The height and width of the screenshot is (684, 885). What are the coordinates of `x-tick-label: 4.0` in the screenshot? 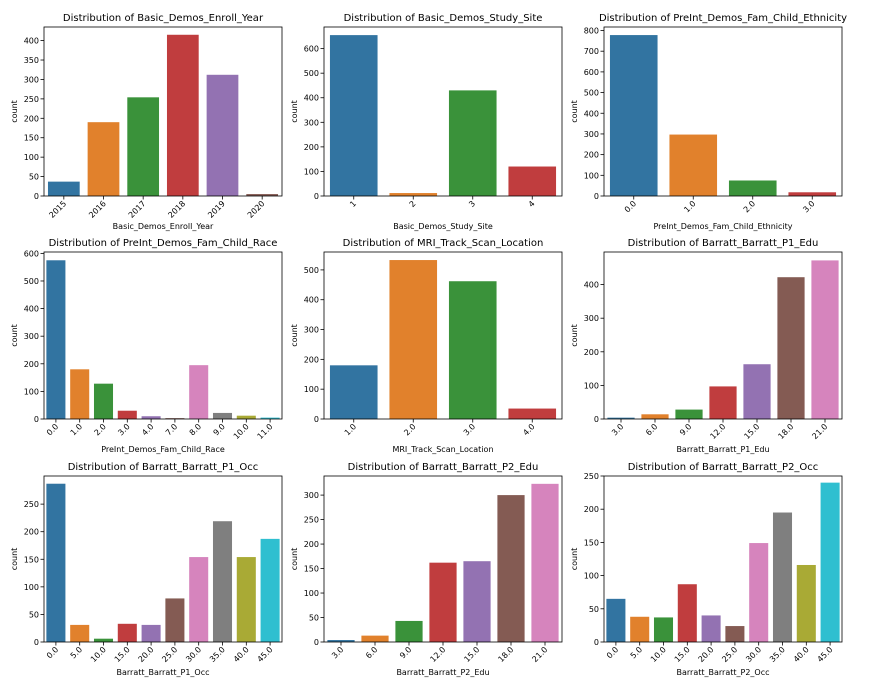 It's located at (528, 429).